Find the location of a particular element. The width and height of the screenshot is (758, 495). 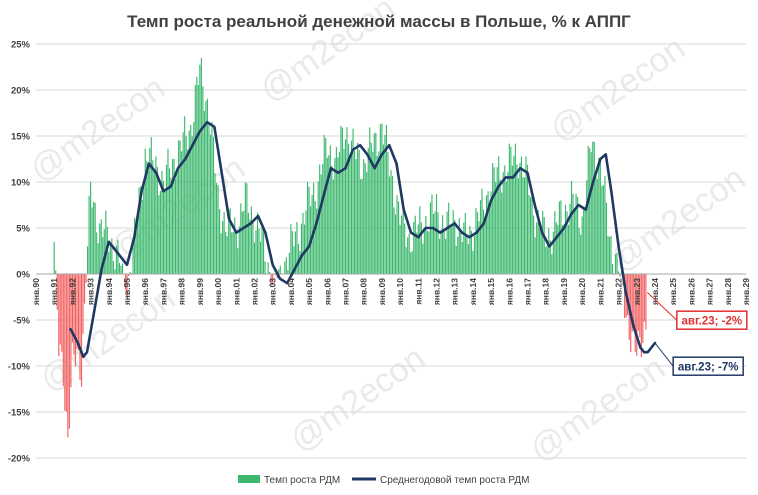

x-tick-label: янв.07 is located at coordinates (345, 291).